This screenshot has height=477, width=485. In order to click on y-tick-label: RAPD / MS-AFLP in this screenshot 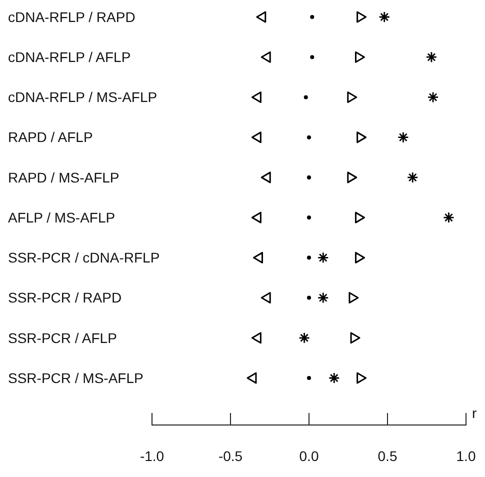, I will do `click(64, 177)`.